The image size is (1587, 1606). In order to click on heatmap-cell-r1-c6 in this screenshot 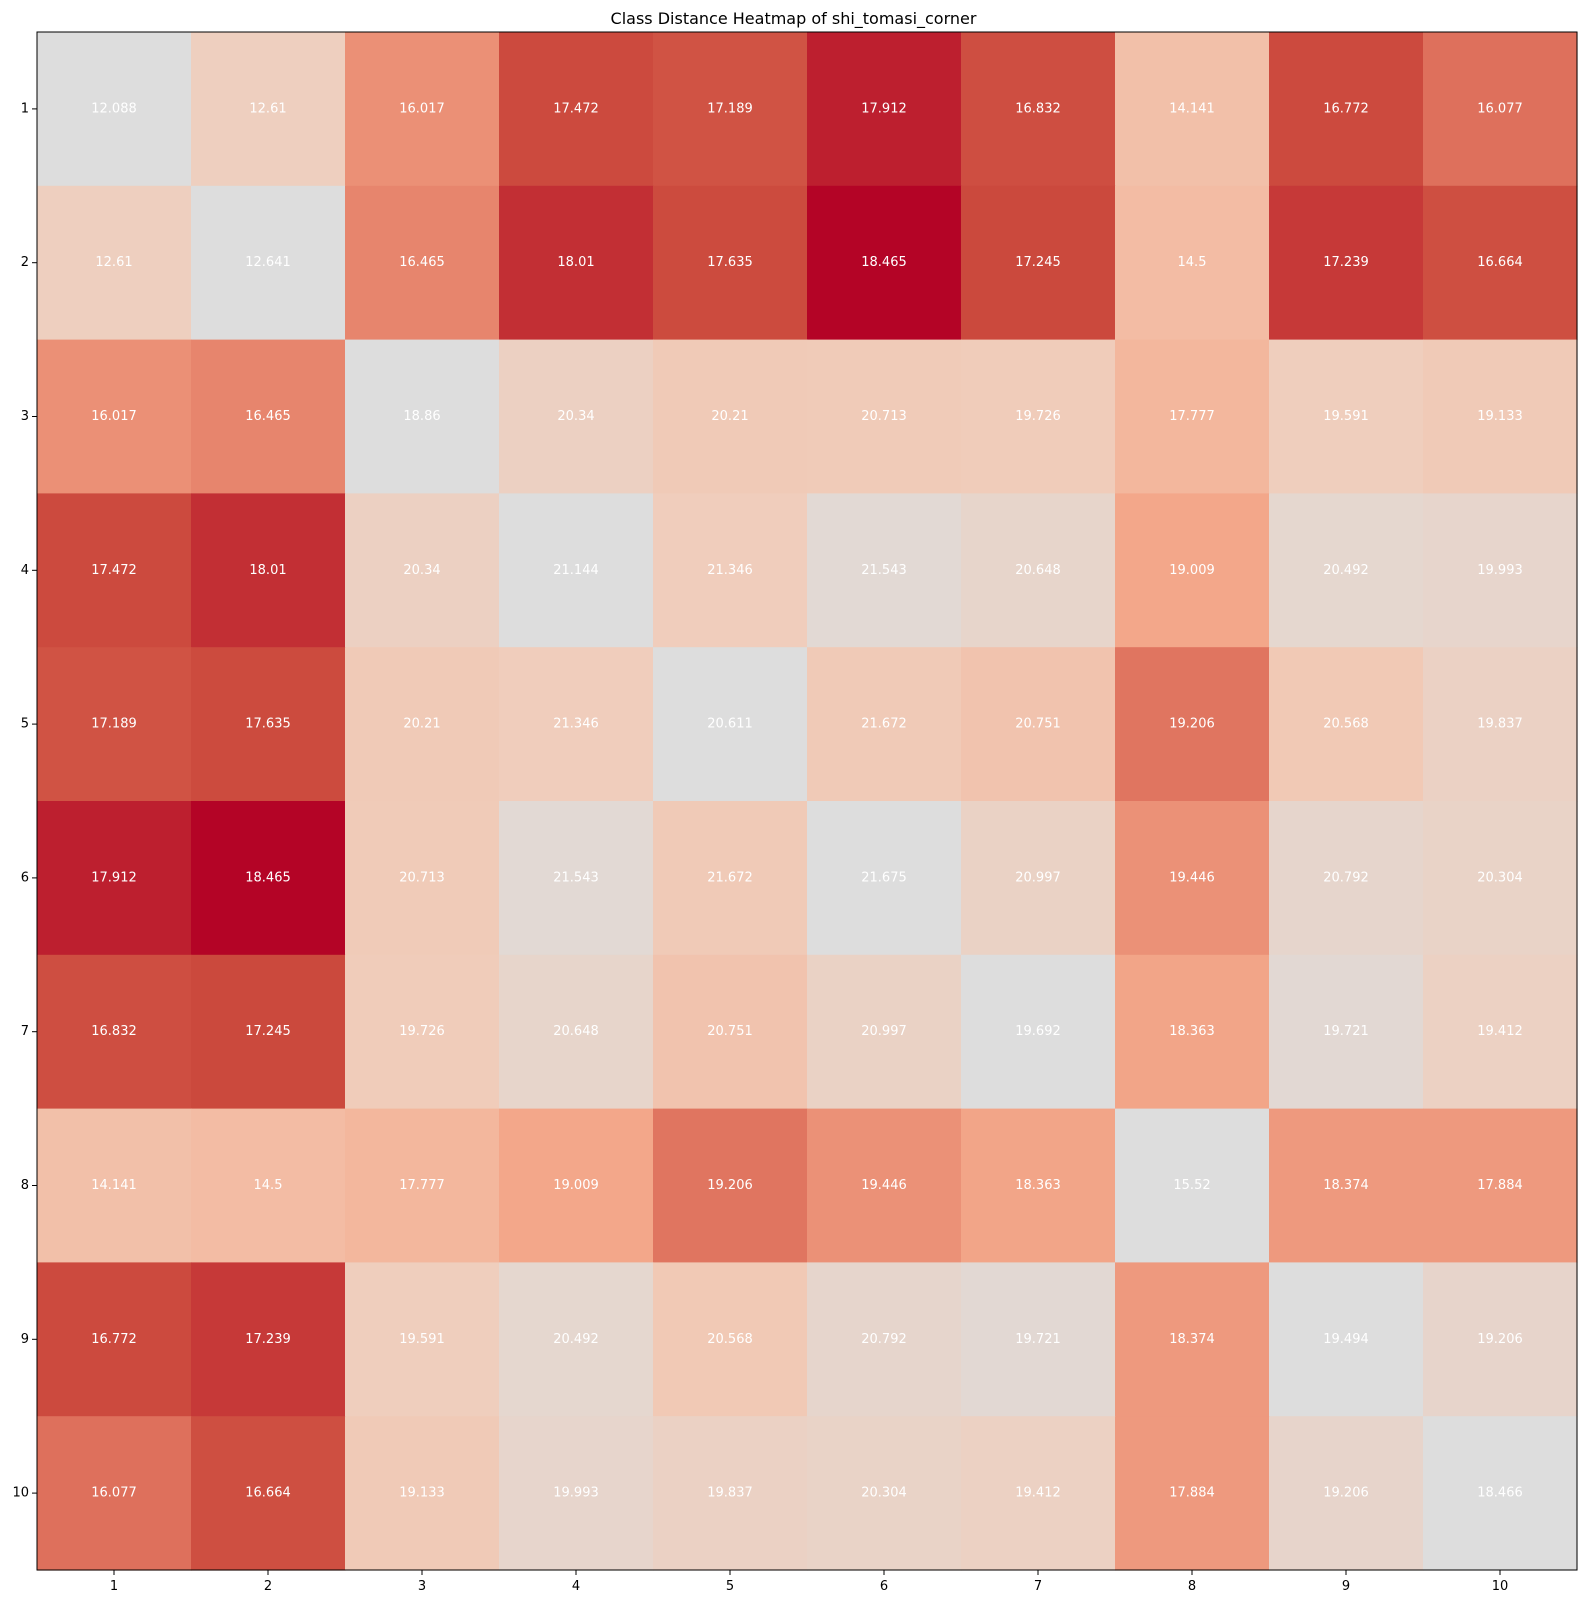, I will do `click(884, 109)`.